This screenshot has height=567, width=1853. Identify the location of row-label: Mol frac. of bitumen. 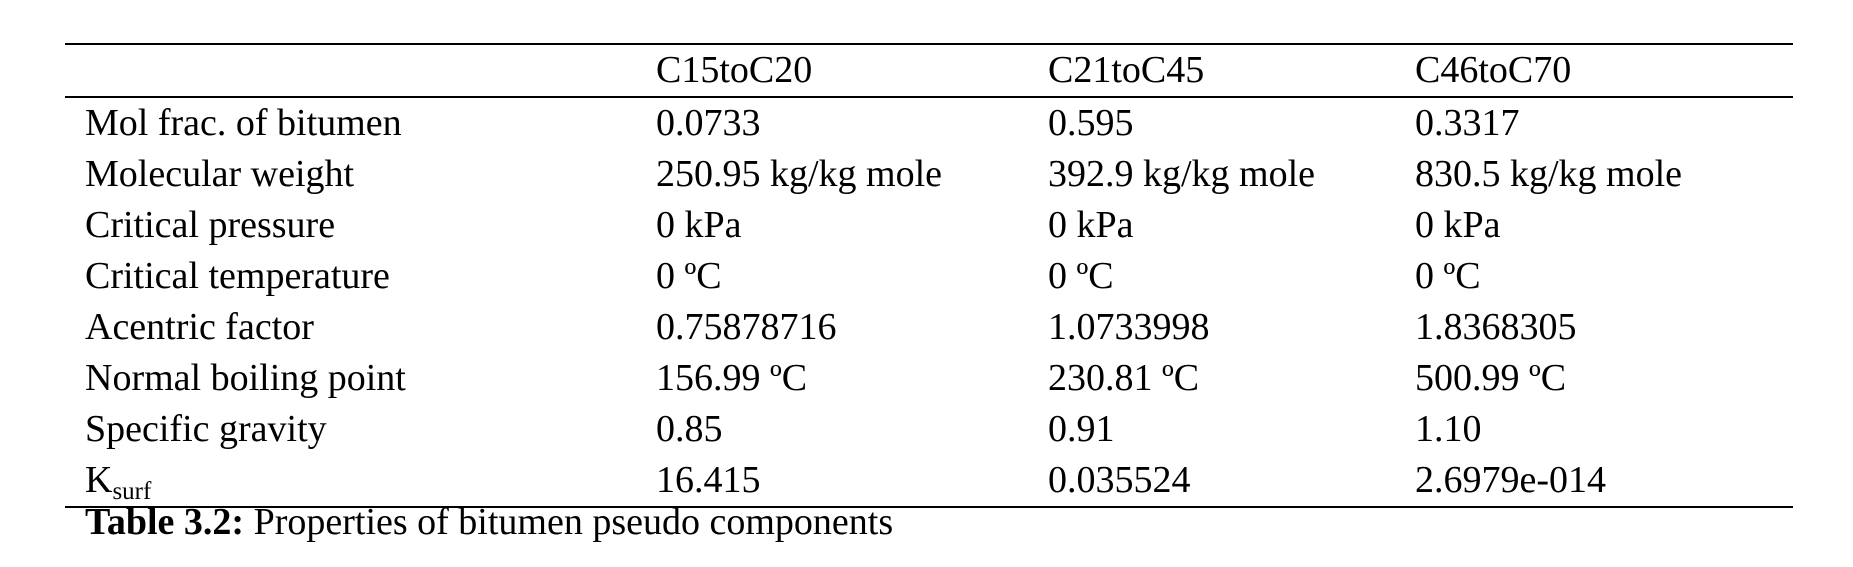
(243, 123).